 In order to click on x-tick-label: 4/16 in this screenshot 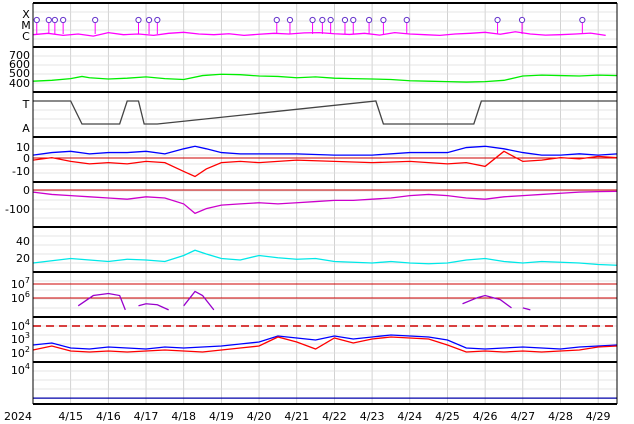, I will do `click(108, 416)`.